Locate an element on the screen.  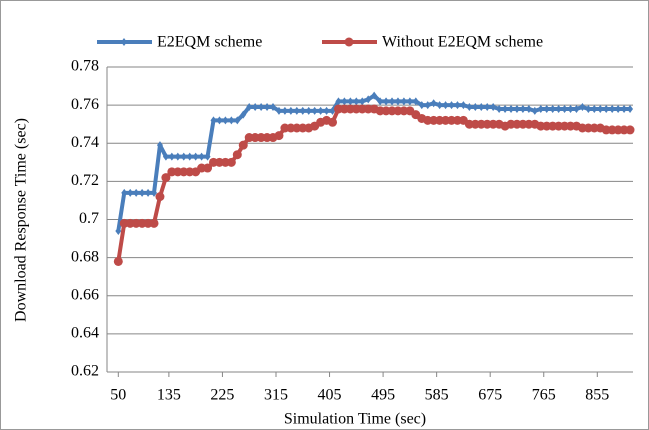
y-tick-label: 0.72 is located at coordinates (85, 180).